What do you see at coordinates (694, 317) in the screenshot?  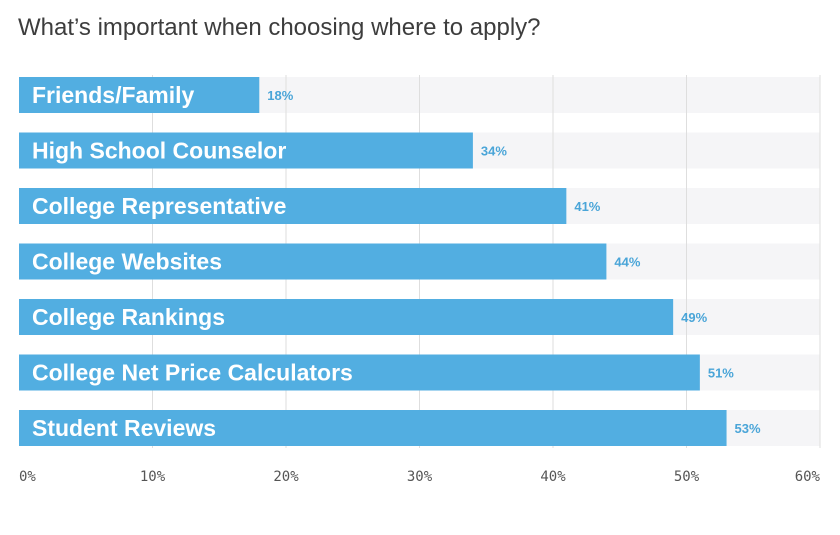 I see `bar-value-label: 49%` at bounding box center [694, 317].